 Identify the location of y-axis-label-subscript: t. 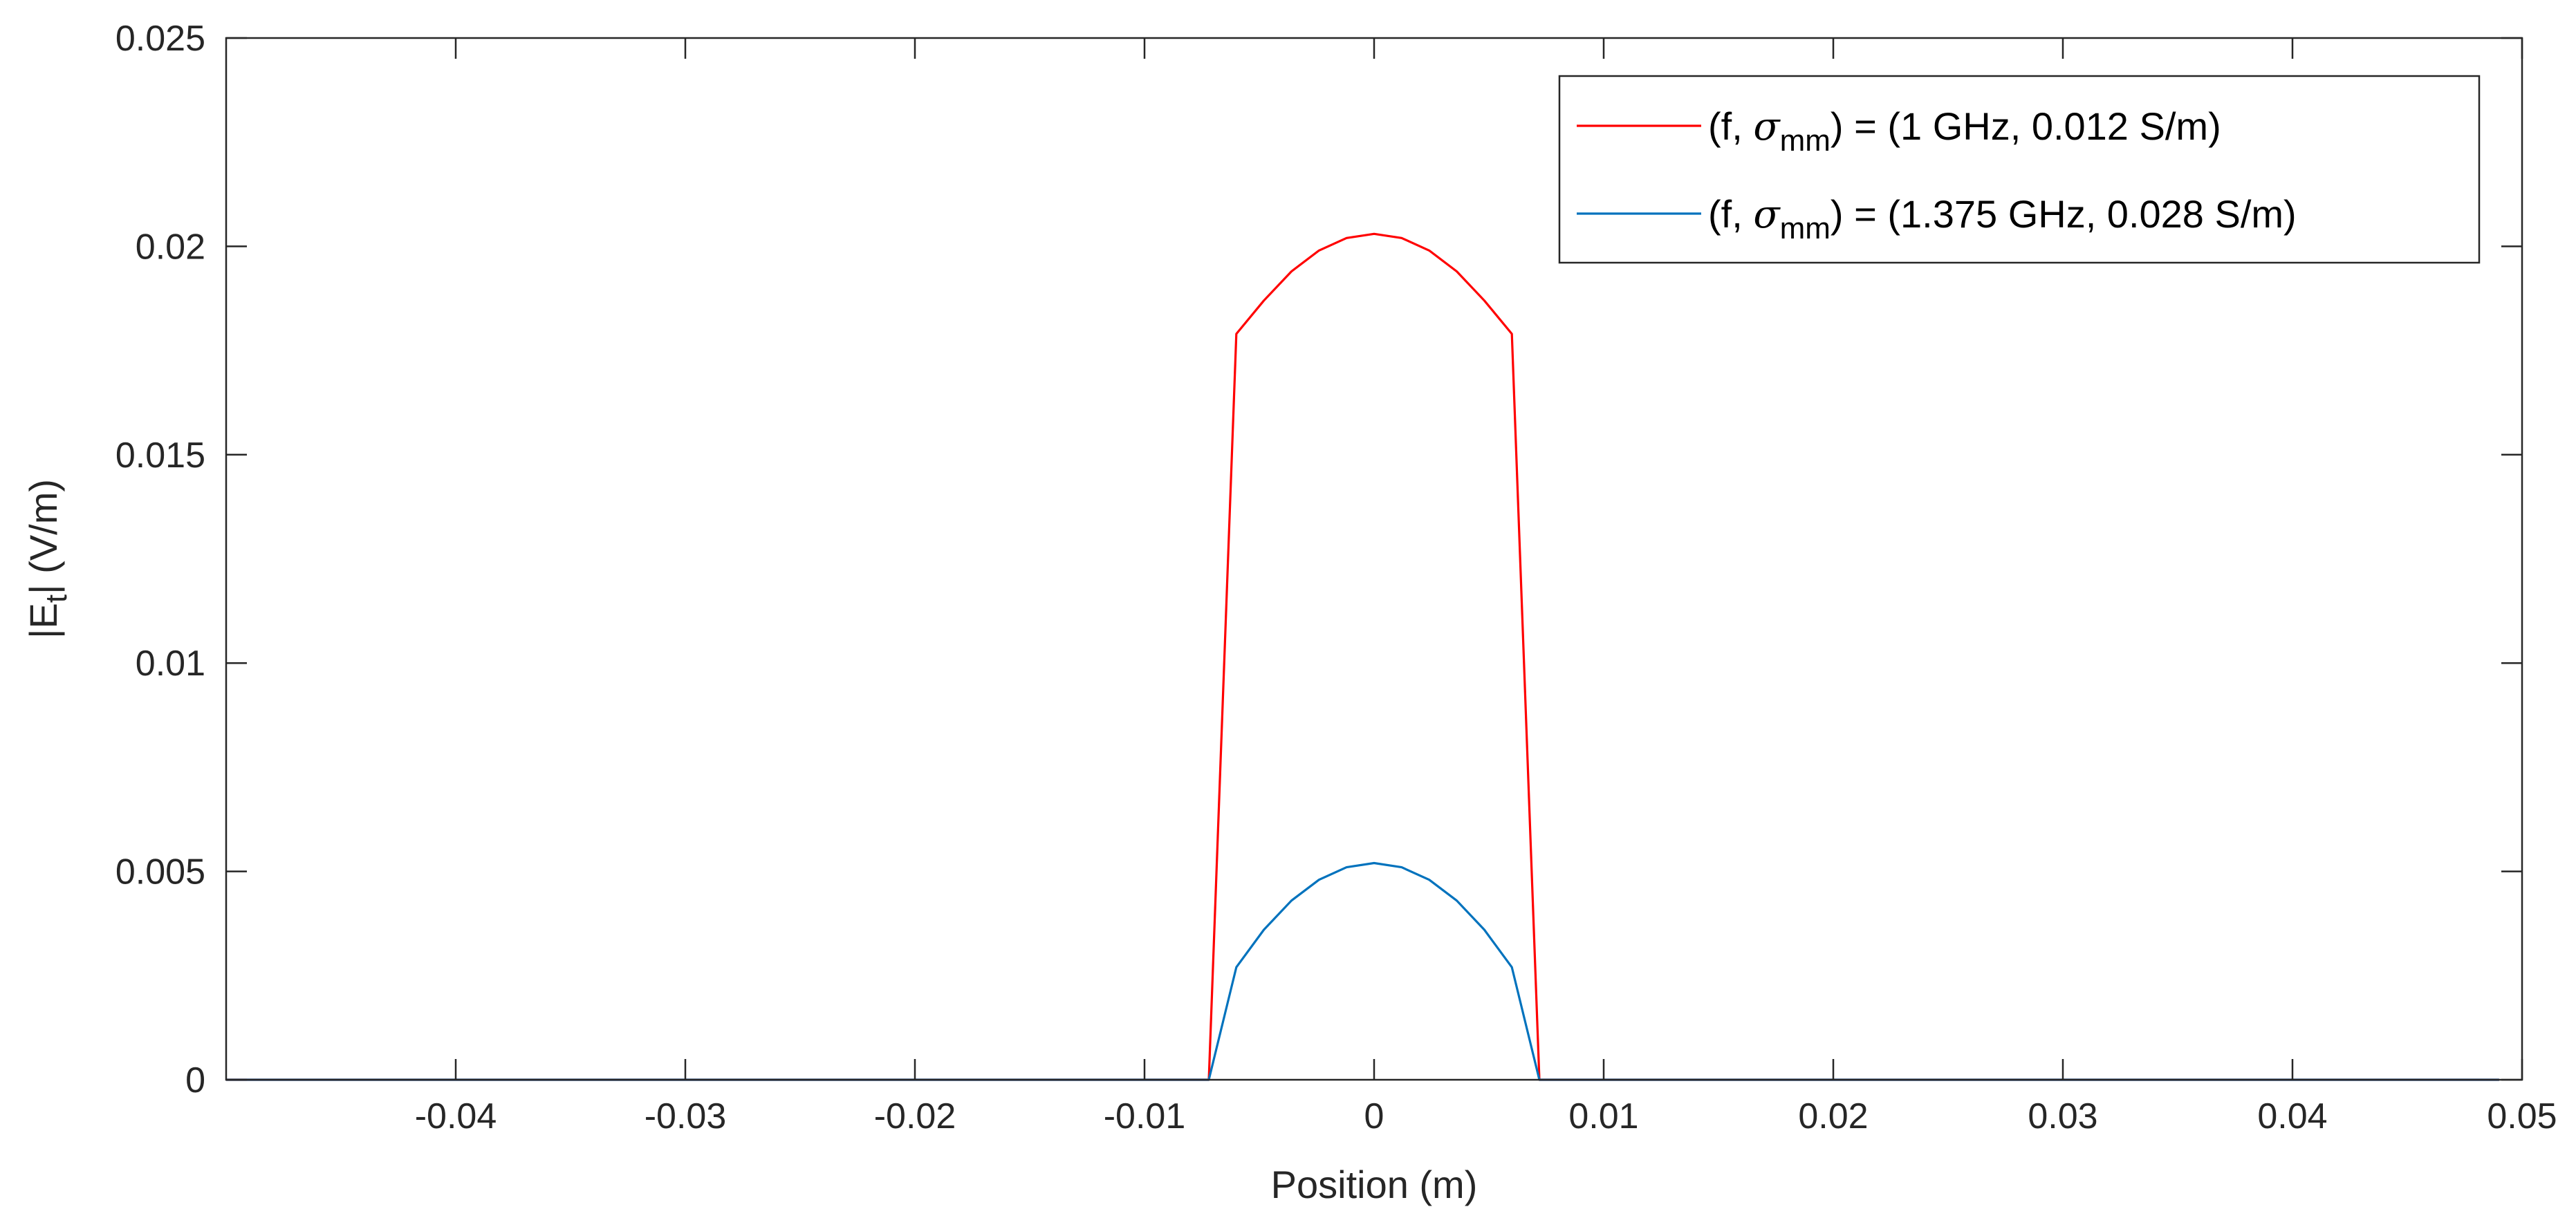
(56, 598).